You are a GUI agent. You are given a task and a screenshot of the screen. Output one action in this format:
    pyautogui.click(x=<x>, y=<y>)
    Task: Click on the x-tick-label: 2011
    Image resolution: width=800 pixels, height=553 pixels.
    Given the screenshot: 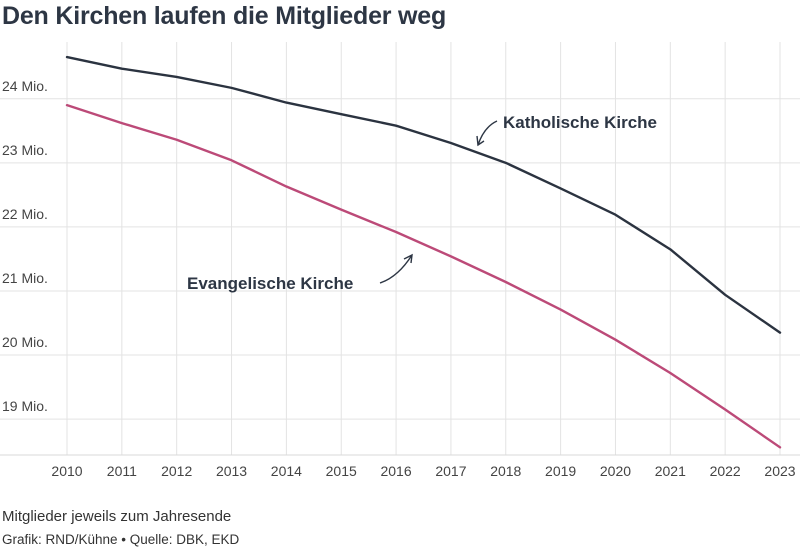 What is the action you would take?
    pyautogui.click(x=122, y=471)
    